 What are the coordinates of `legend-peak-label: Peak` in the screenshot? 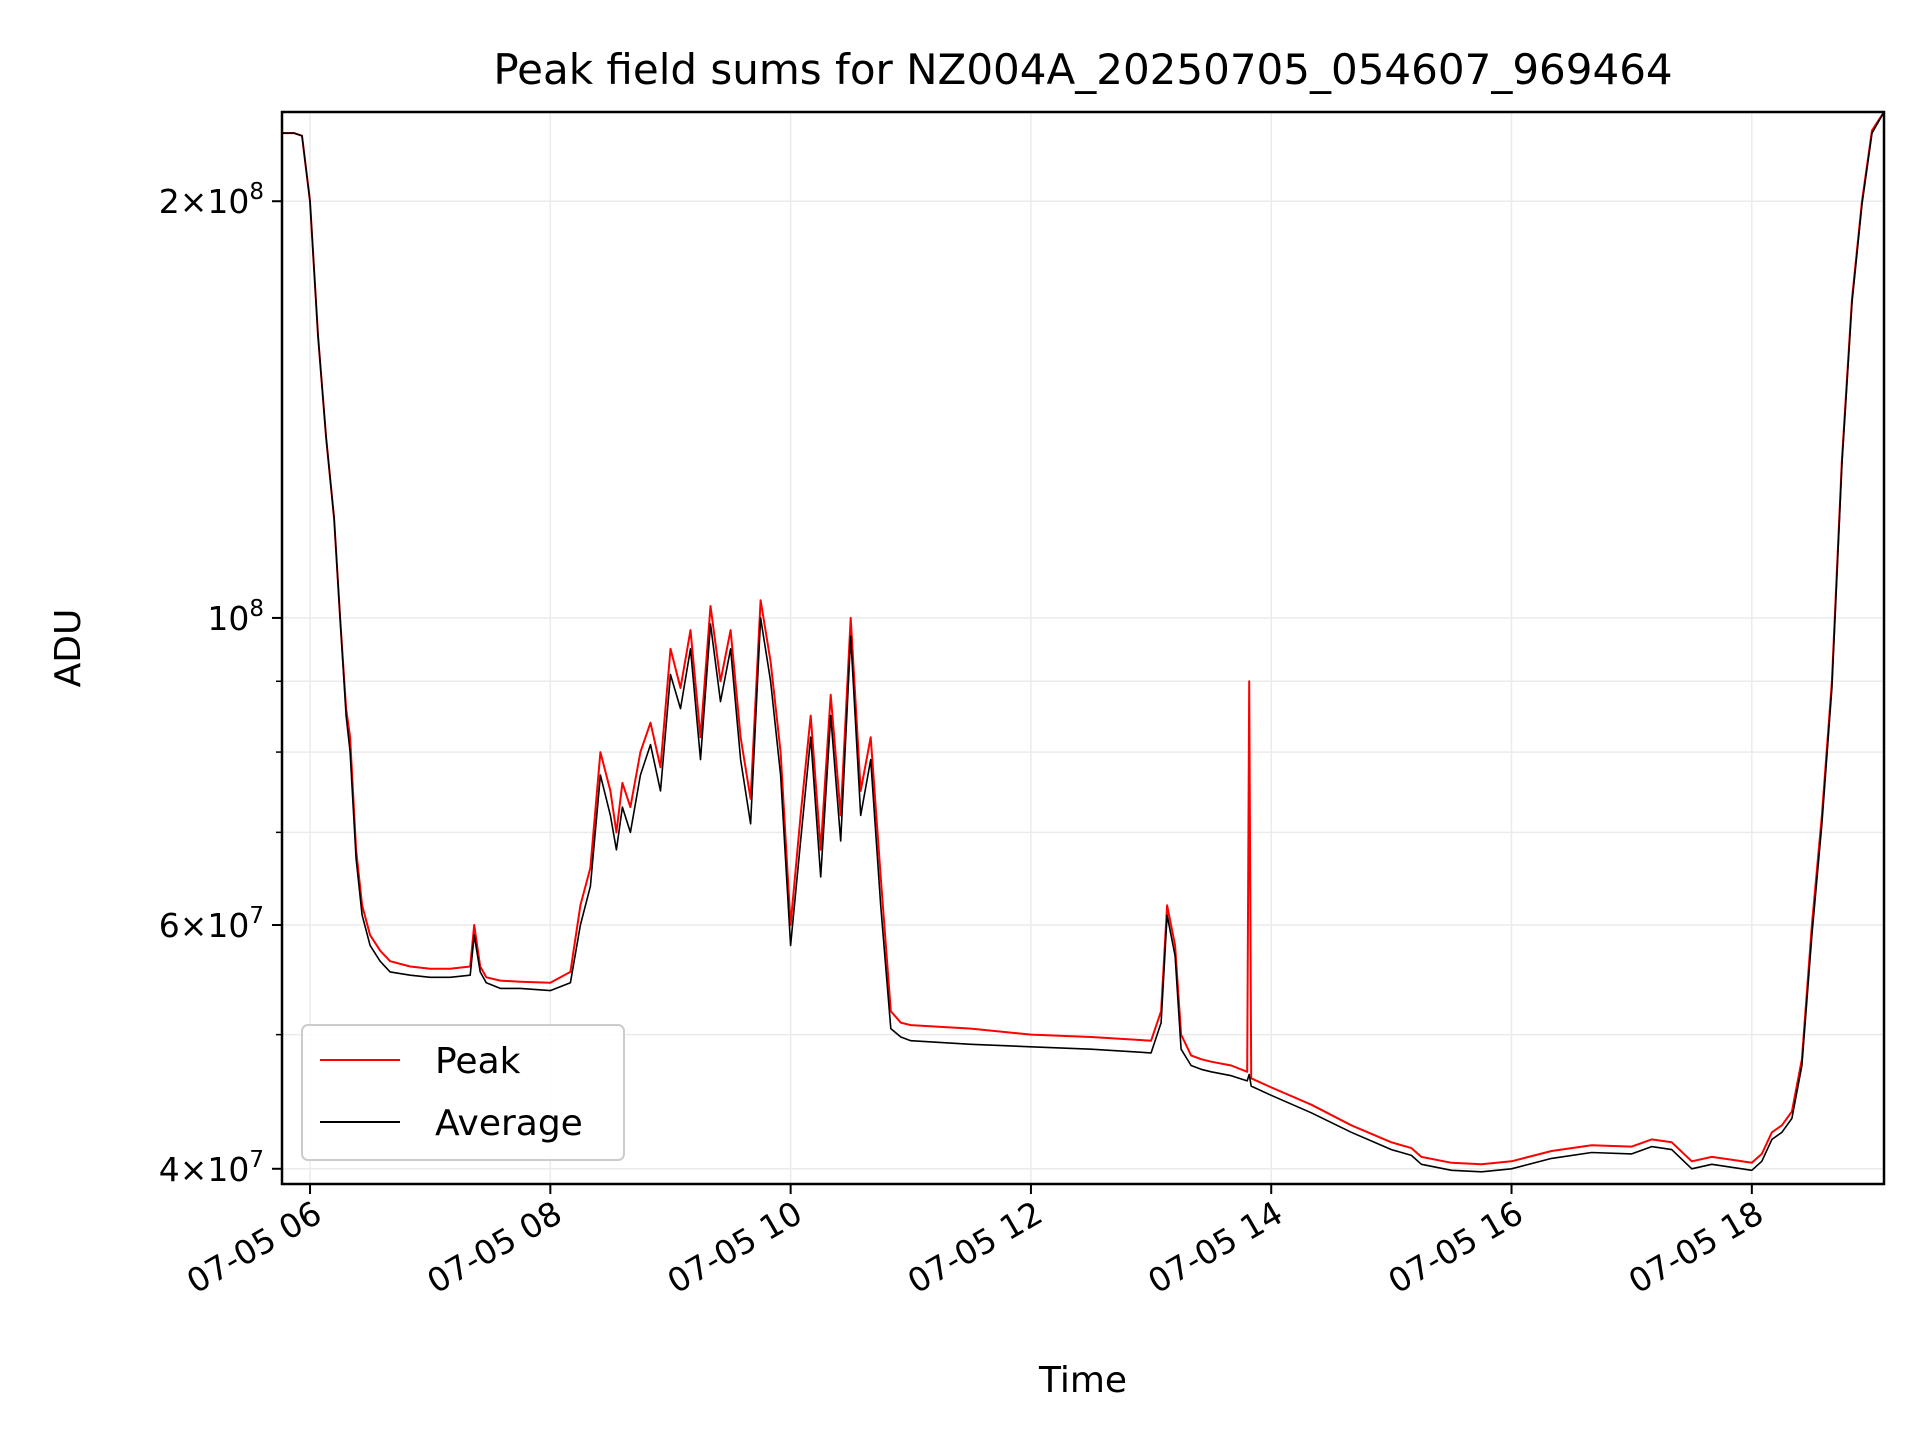 It's located at (478, 1061).